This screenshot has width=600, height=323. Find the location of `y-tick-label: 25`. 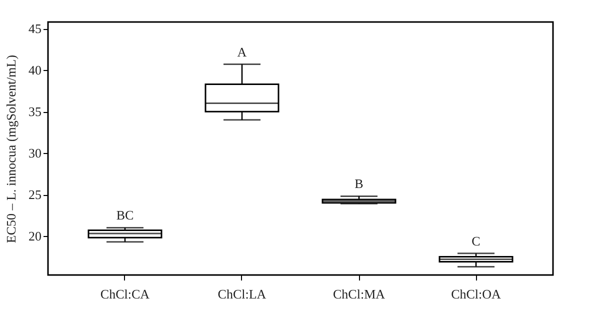

y-tick-label: 25 is located at coordinates (35, 194).